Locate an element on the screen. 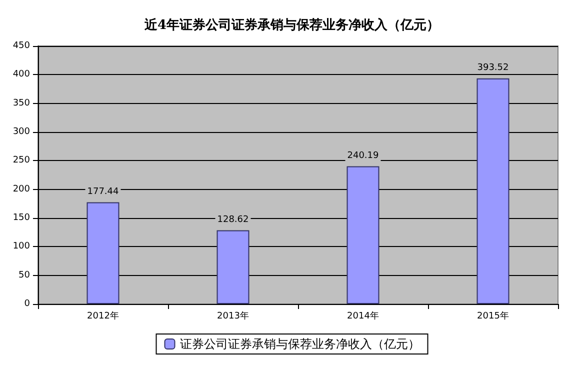  y-tick-label: 300 is located at coordinates (21, 132).